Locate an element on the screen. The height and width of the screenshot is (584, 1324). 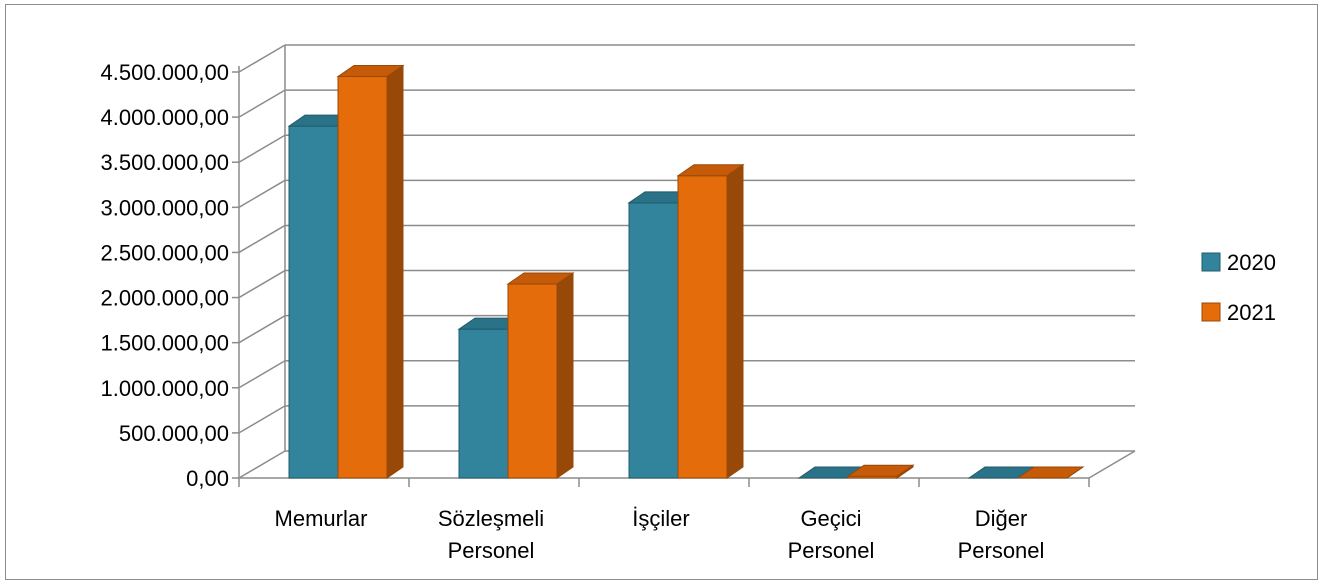
y-tick-label: 3.000.000,00 is located at coordinates (165, 207).